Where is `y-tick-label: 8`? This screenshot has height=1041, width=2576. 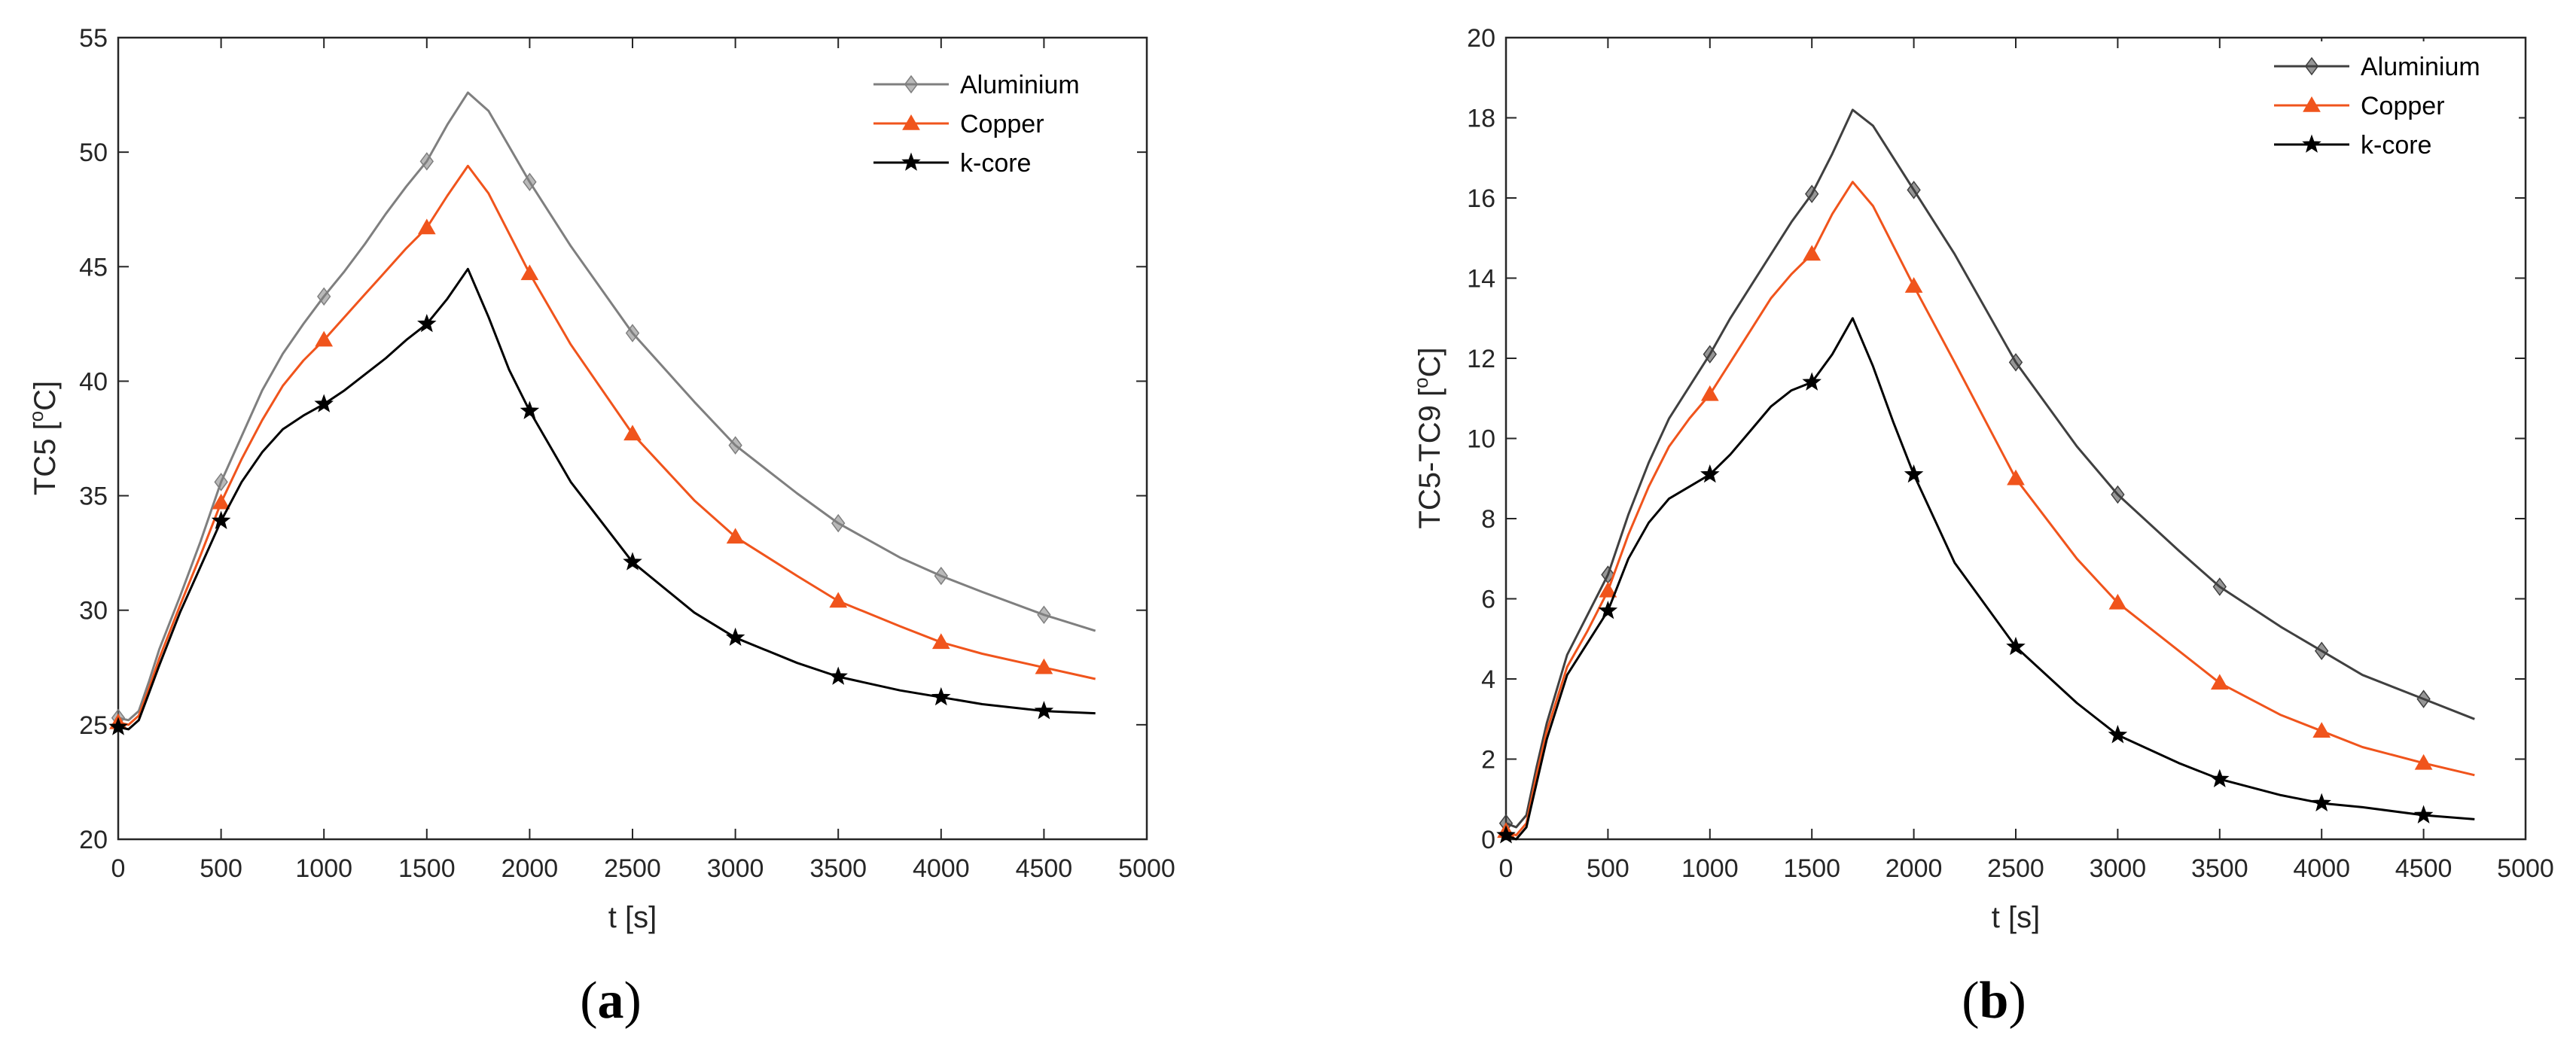 y-tick-label: 8 is located at coordinates (1488, 519).